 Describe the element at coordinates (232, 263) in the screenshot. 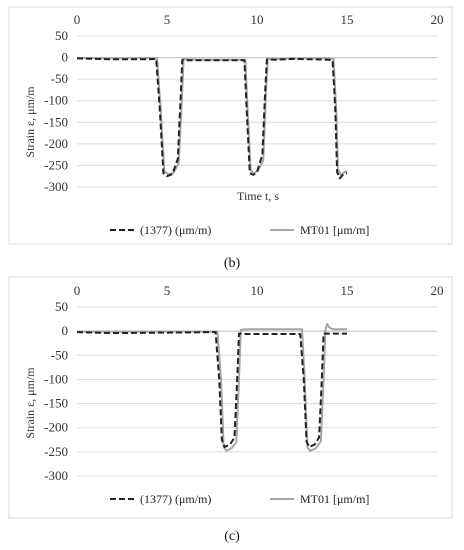

I see `caption-b: (b)` at that location.